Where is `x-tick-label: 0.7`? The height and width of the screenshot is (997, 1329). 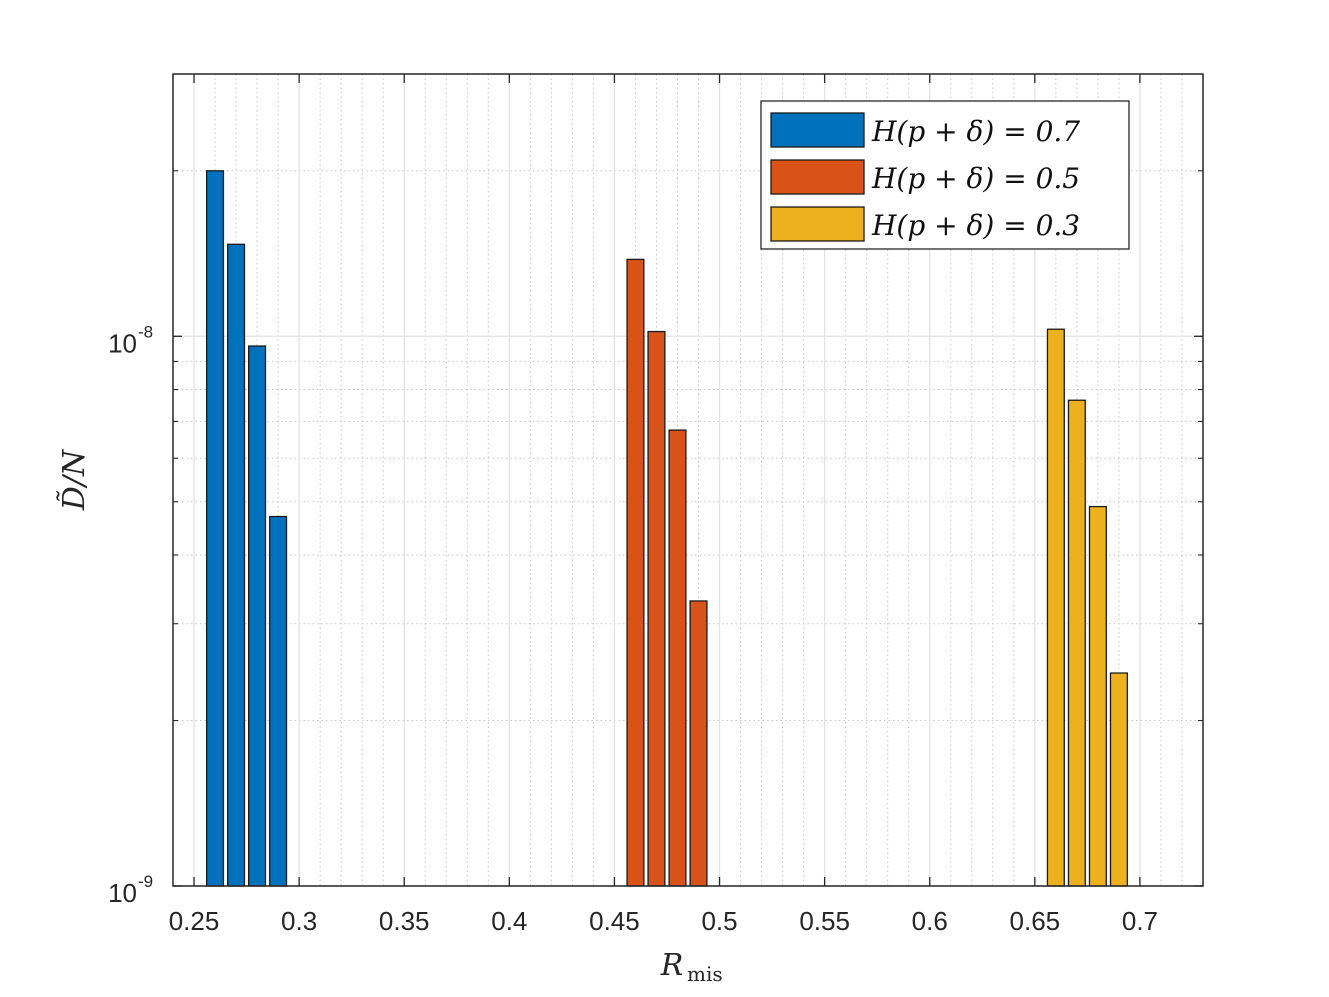 x-tick-label: 0.7 is located at coordinates (1140, 921).